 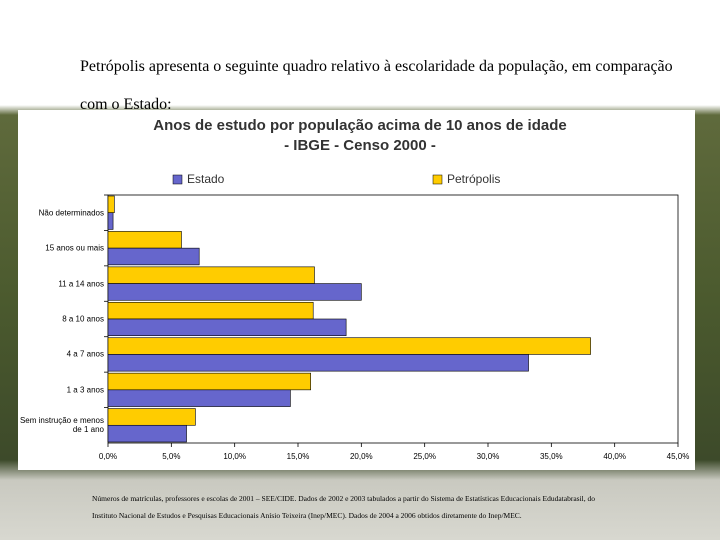 What do you see at coordinates (71, 213) in the screenshot?
I see `y-tick-label: Não determinados` at bounding box center [71, 213].